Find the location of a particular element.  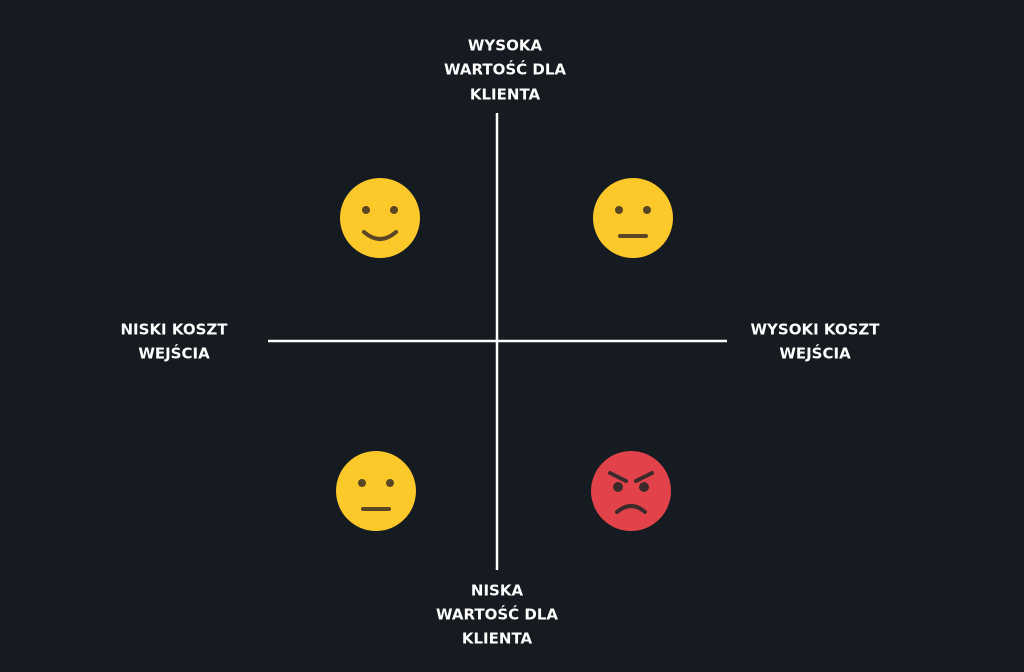

angry-face is located at coordinates (631, 491).